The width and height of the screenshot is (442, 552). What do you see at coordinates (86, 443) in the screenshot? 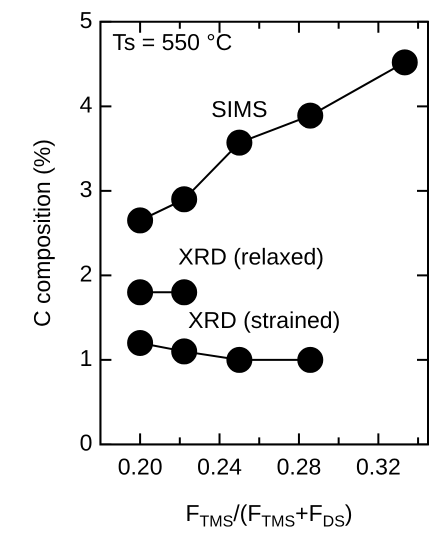
I see `y-tick-label: 0` at bounding box center [86, 443].